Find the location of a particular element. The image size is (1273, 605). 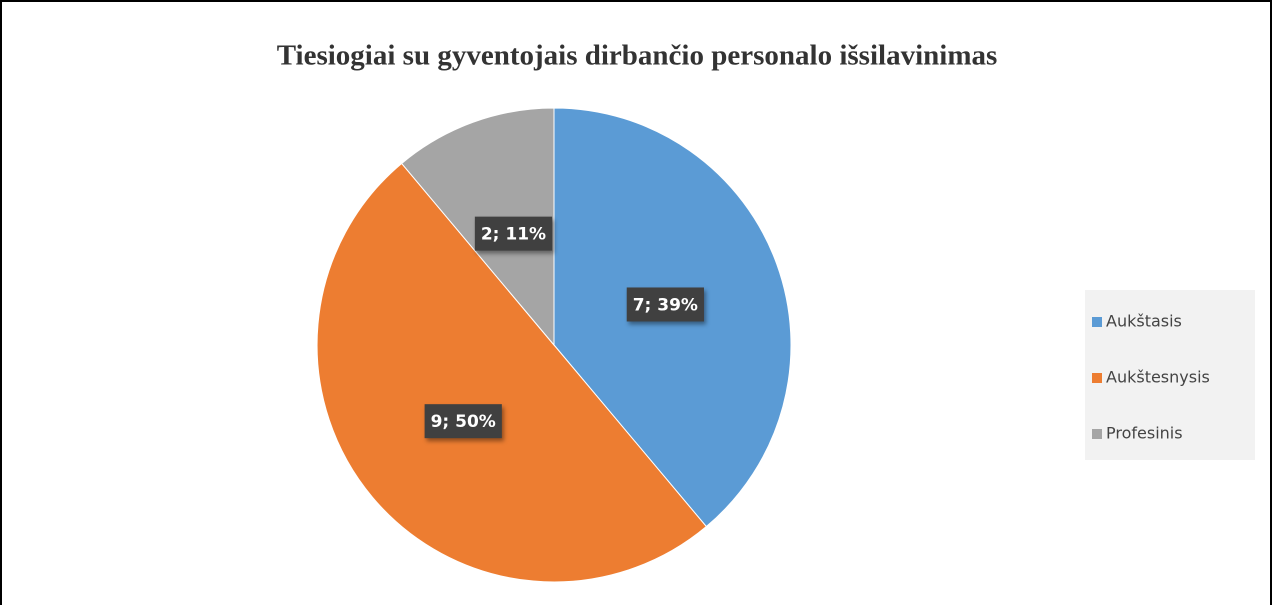

data-label: 2; 11% is located at coordinates (513, 235).